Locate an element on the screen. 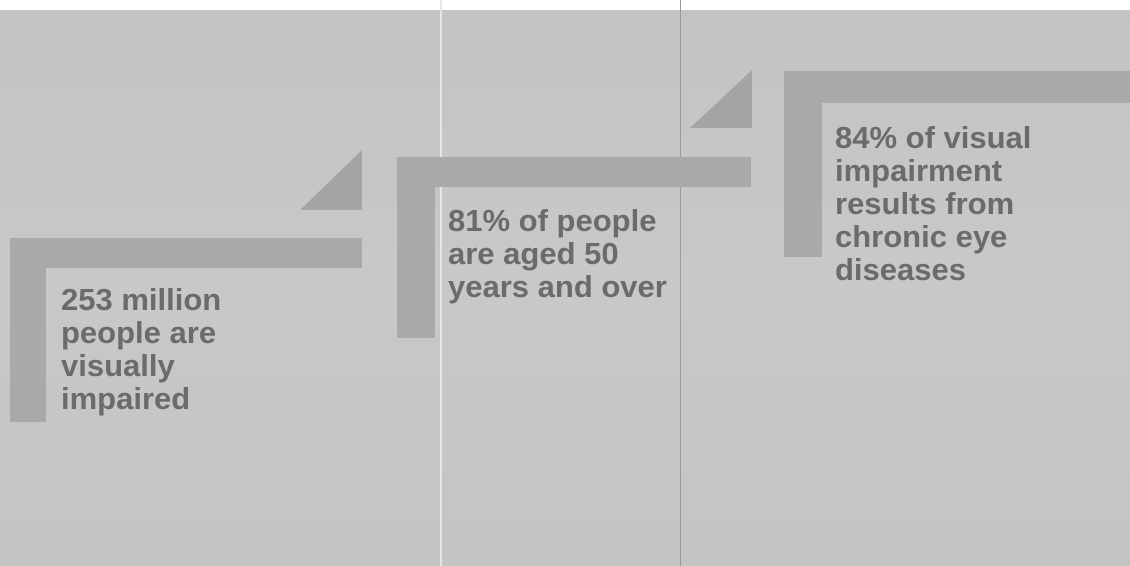 The height and width of the screenshot is (566, 1130). step-2-horizontal-bar is located at coordinates (574, 172).